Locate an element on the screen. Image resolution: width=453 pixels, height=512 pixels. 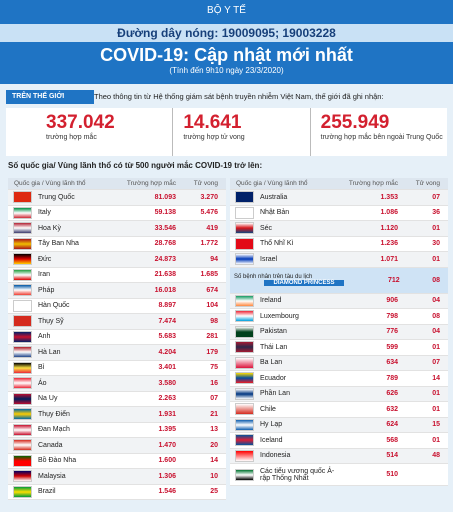
table-row: Thổ Nhĩ Kì 1.236 30 is located at coordinates (339, 244).